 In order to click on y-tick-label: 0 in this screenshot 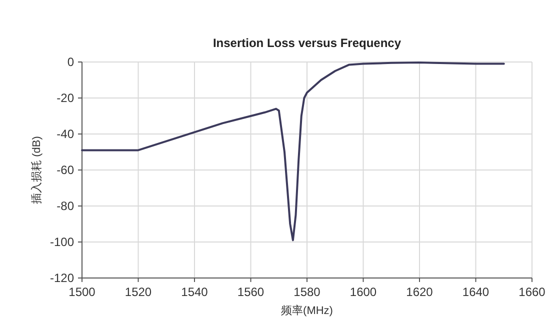, I will do `click(70, 62)`.